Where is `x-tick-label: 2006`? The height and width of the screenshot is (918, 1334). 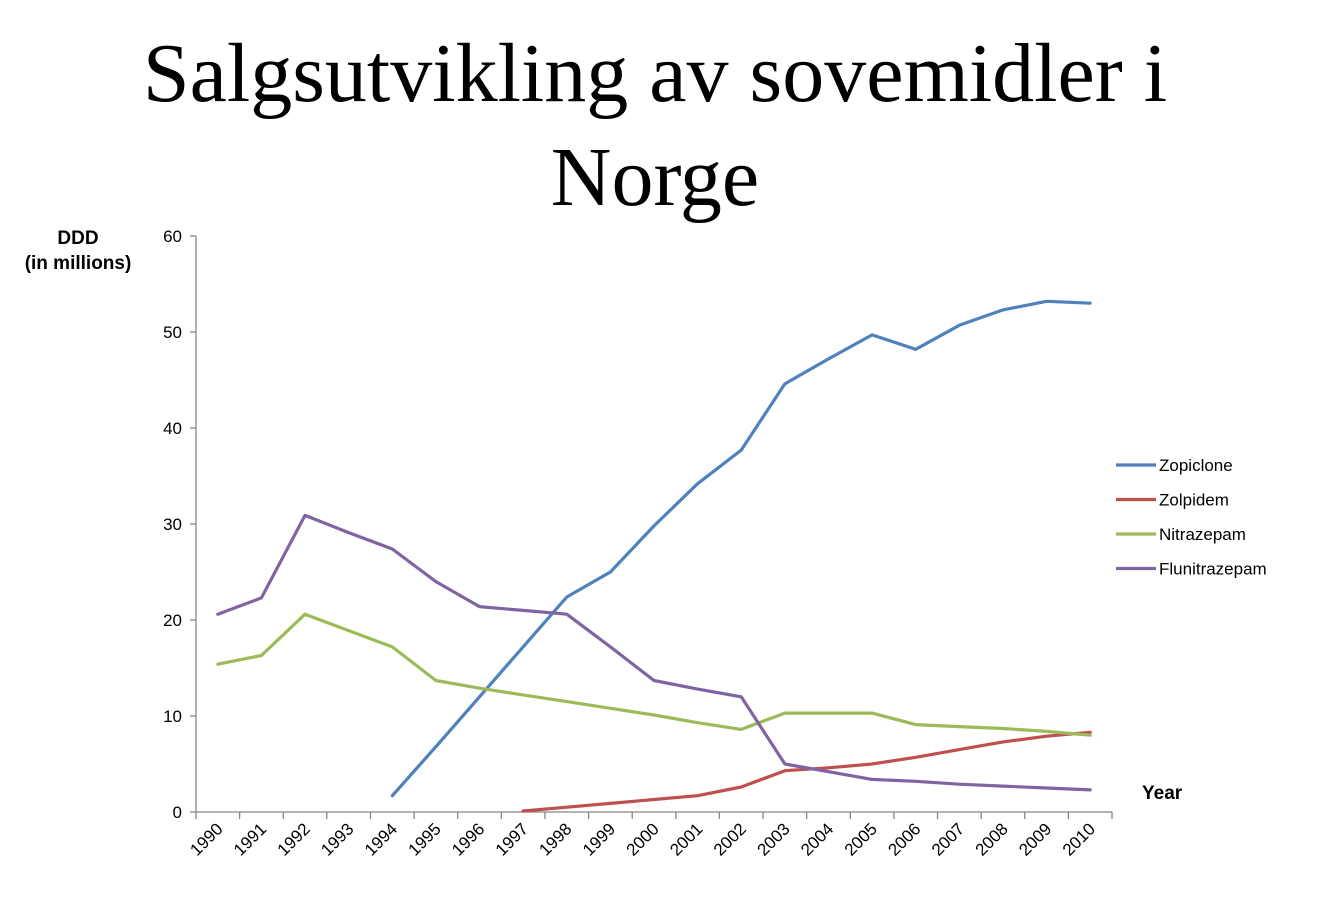 x-tick-label: 2006 is located at coordinates (904, 839).